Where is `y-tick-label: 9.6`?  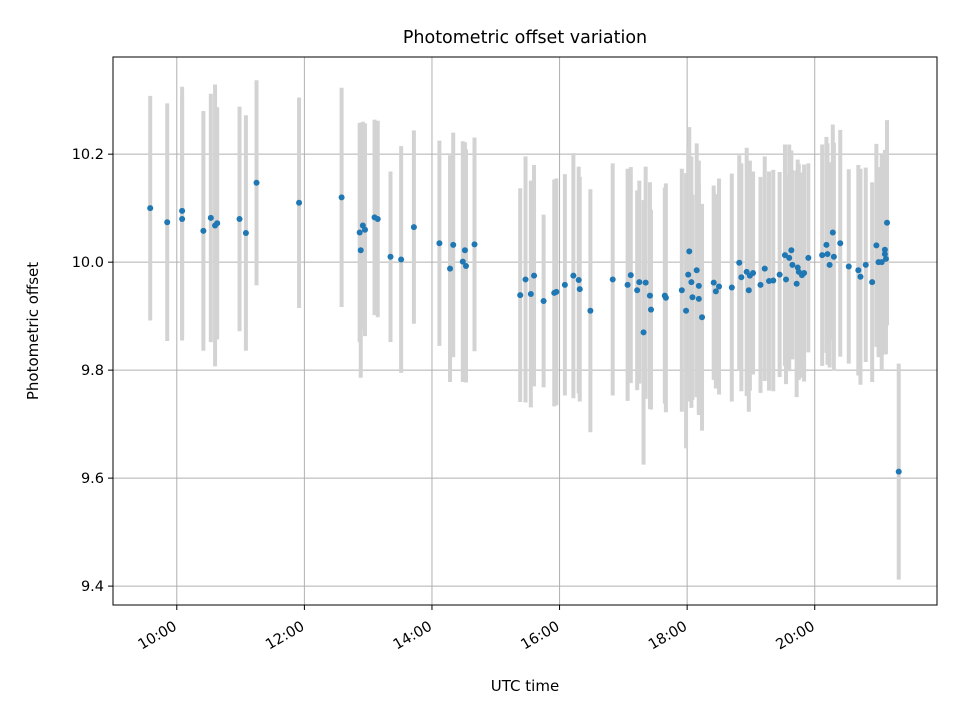 y-tick-label: 9.6 is located at coordinates (92, 479).